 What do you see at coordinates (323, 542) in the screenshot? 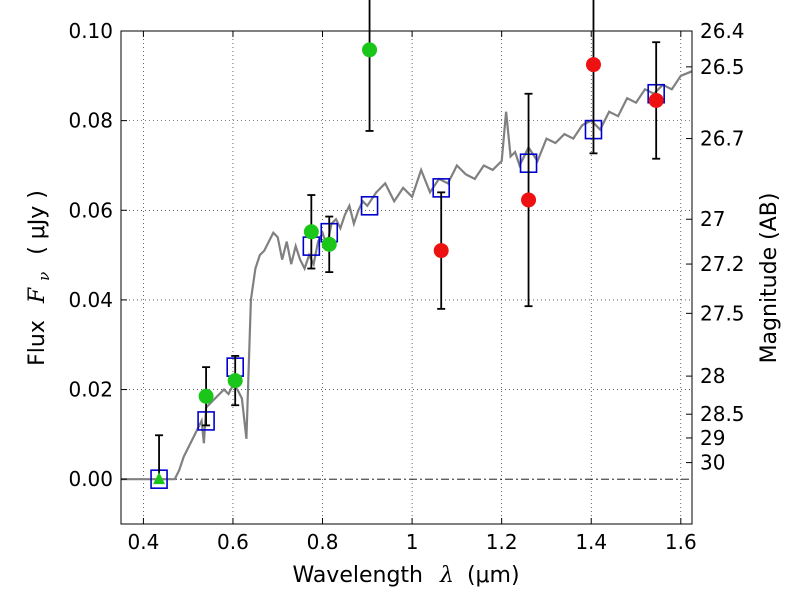
I see `x-tick-label: 0.8` at bounding box center [323, 542].